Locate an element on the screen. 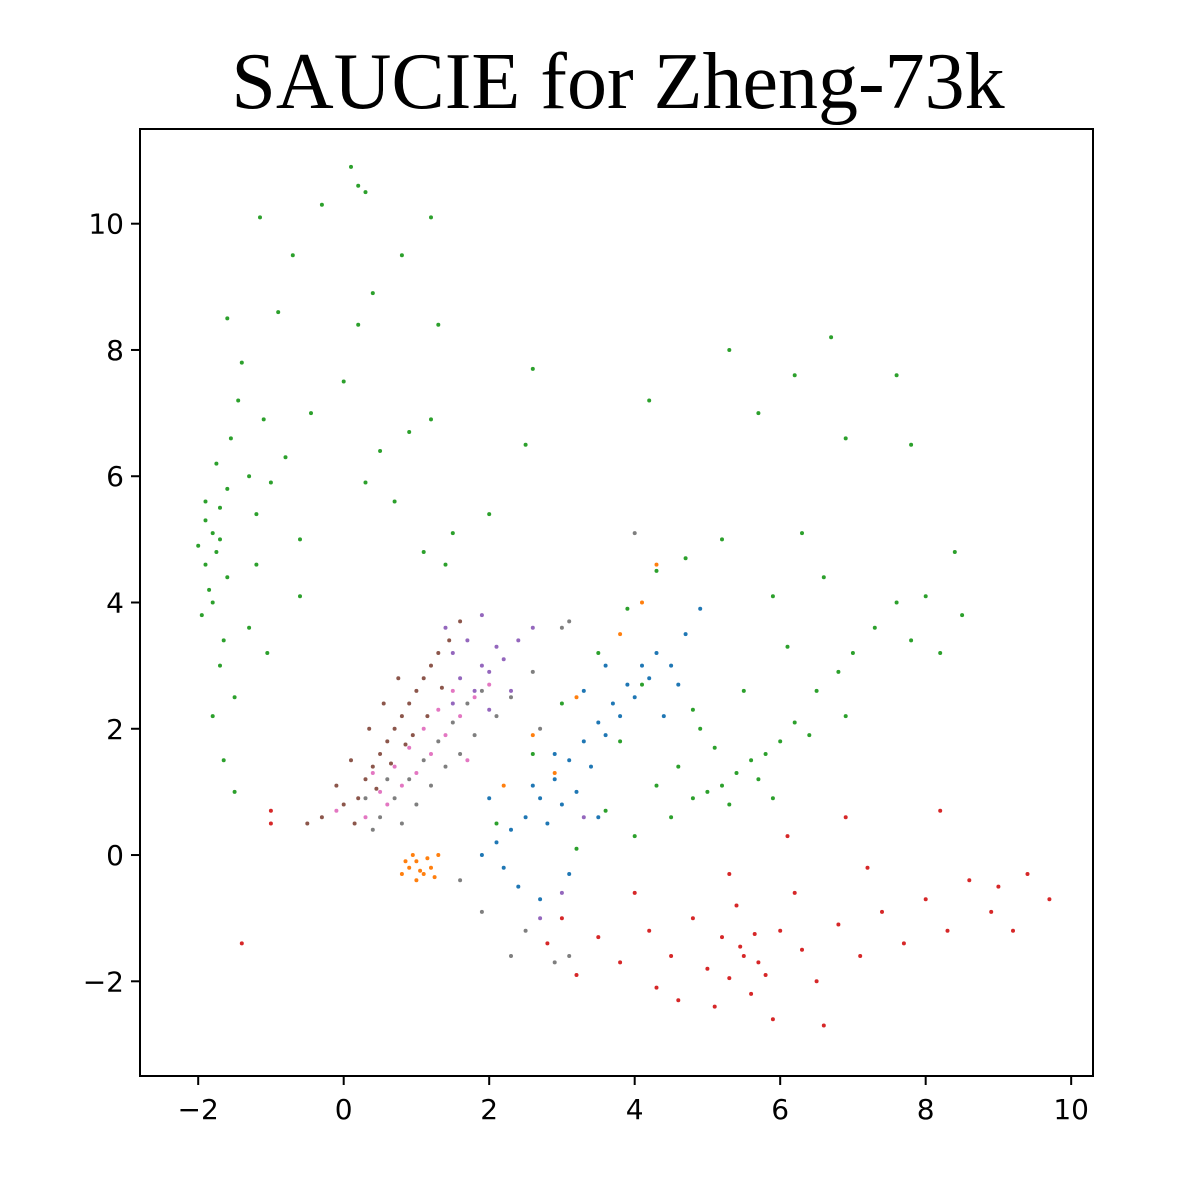  y-tick-label: 8 is located at coordinates (115, 350).